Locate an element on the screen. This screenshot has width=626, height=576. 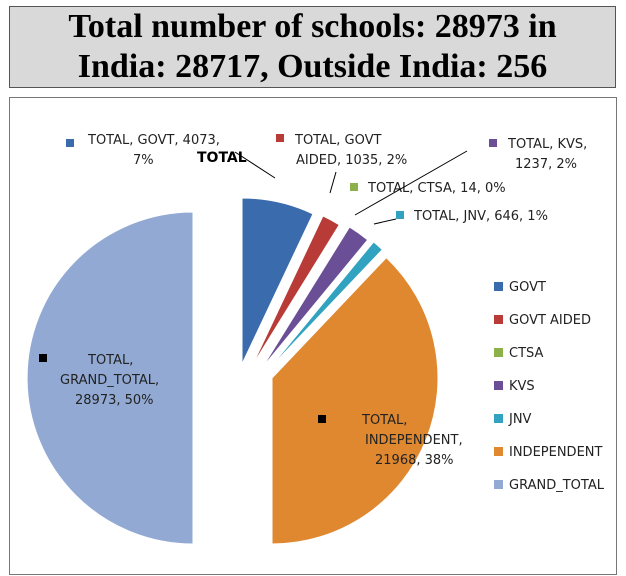
legend-item-ctsa: CTSA is located at coordinates (519, 353).